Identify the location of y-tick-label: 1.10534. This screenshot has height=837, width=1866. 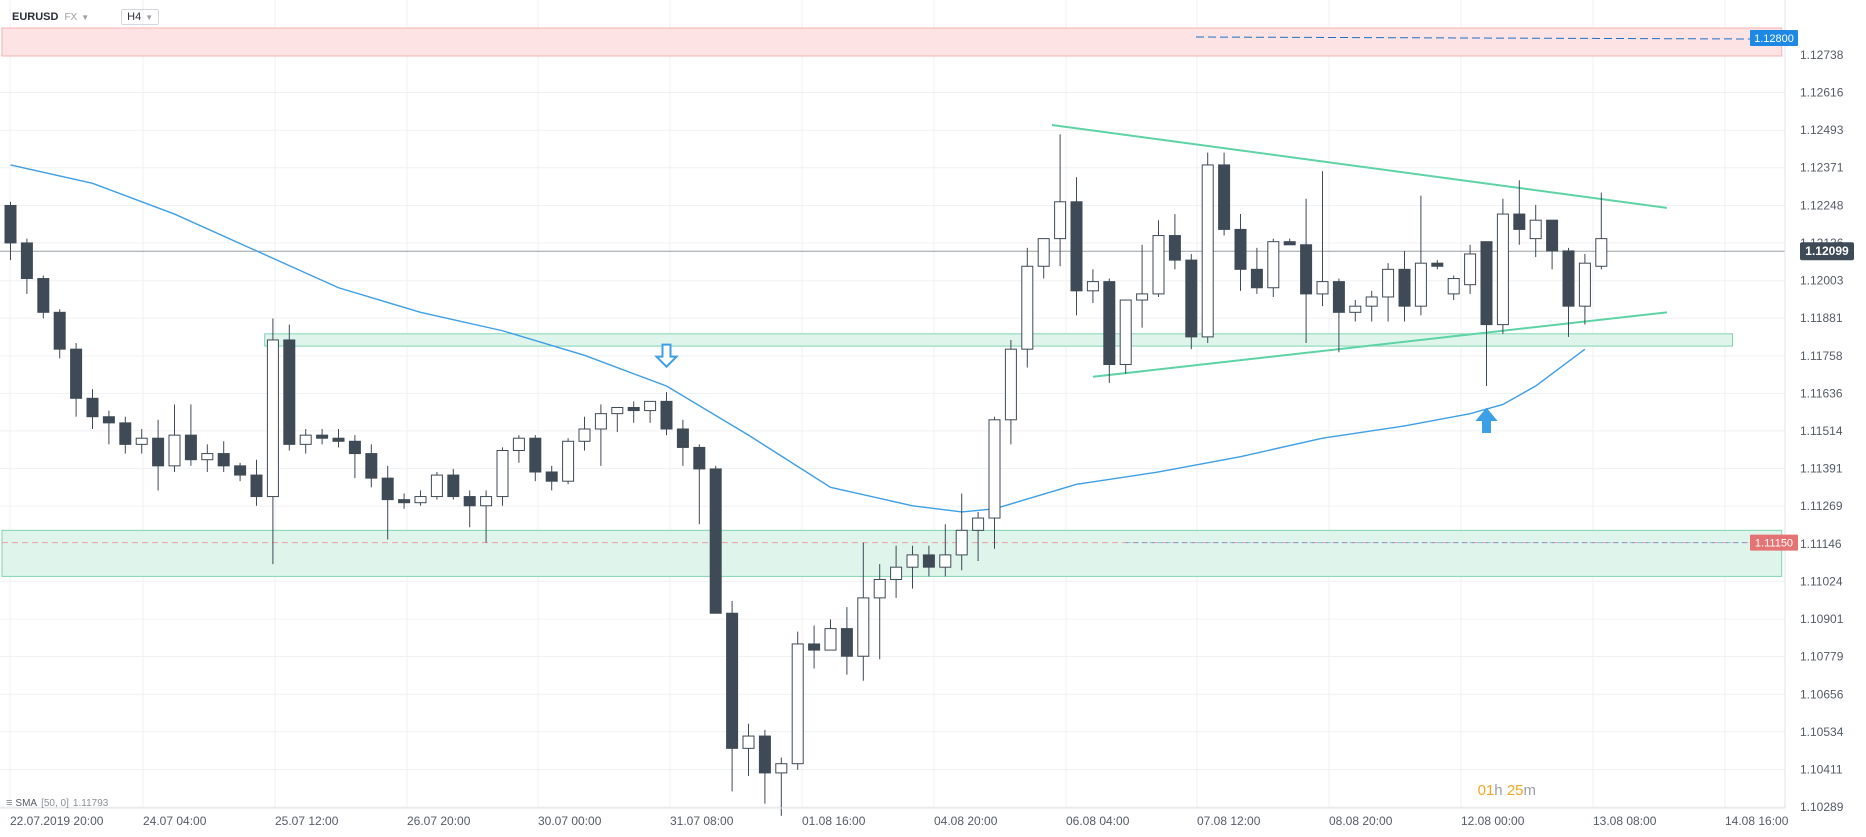
(1822, 732).